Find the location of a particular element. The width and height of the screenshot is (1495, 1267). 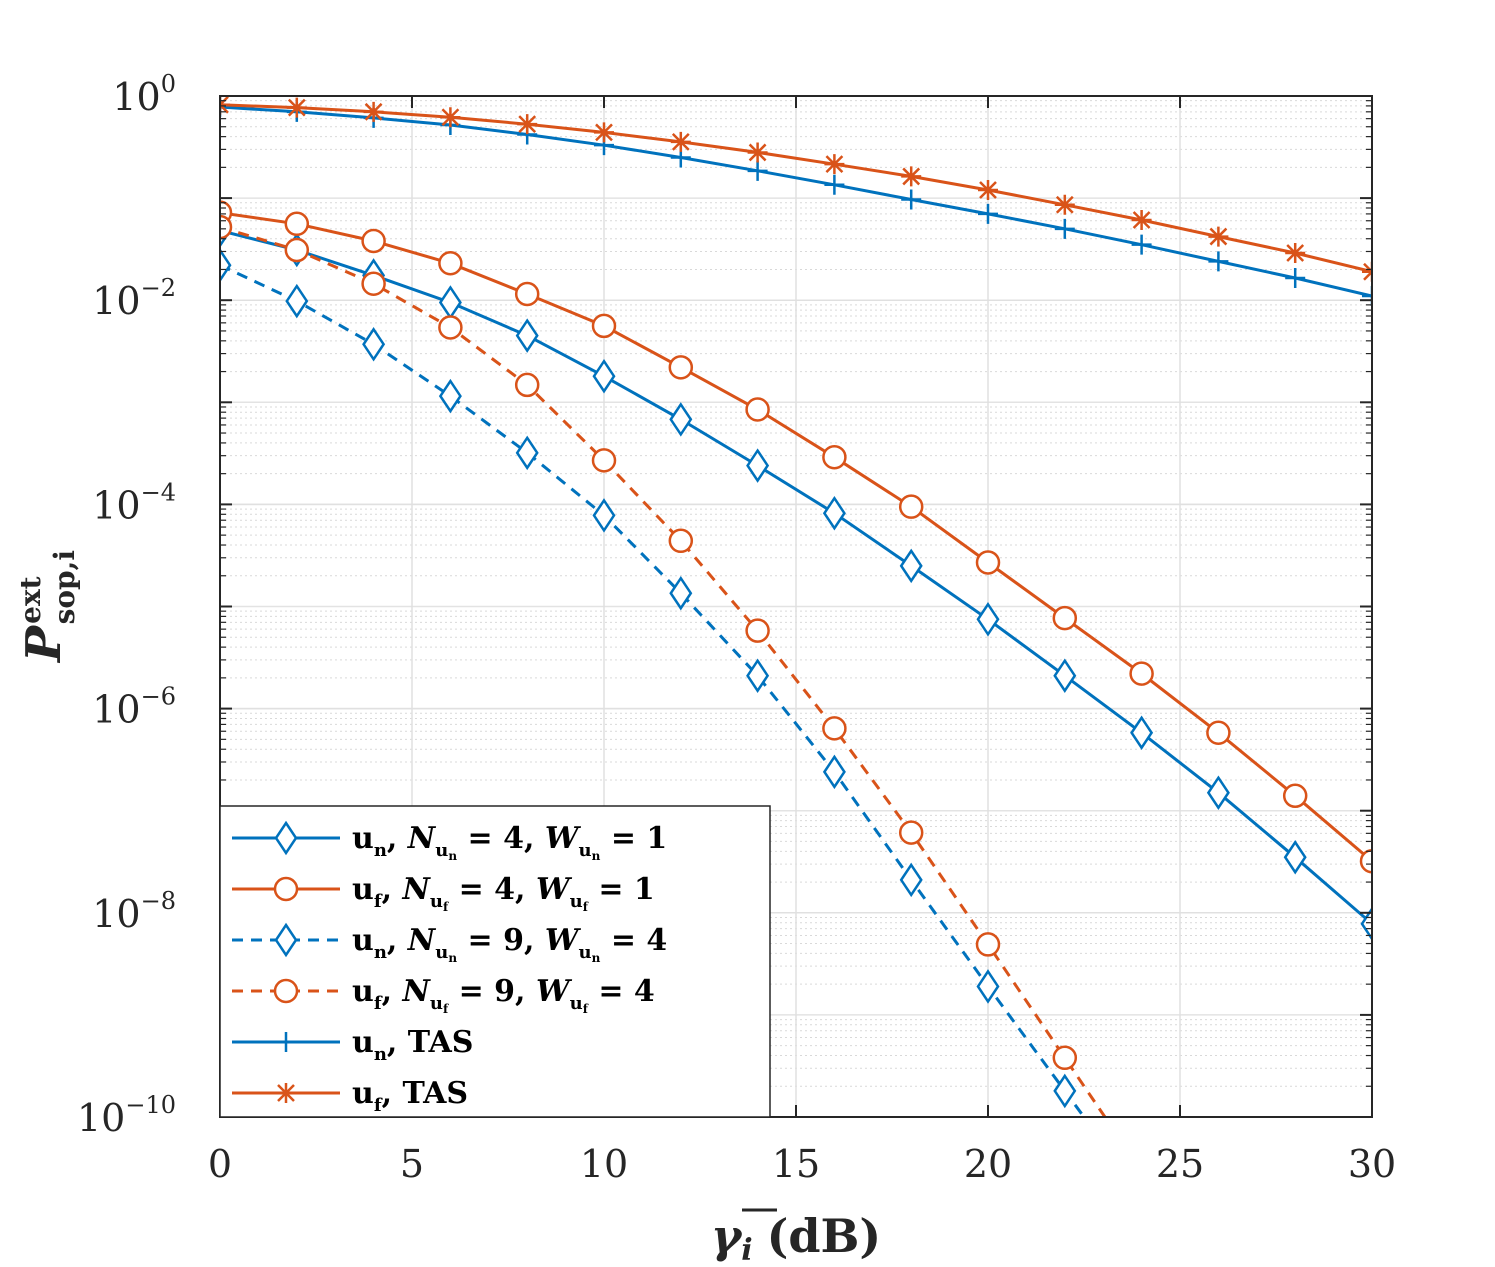

y-tick-label: 10⁻⁸ is located at coordinates (134, 911).